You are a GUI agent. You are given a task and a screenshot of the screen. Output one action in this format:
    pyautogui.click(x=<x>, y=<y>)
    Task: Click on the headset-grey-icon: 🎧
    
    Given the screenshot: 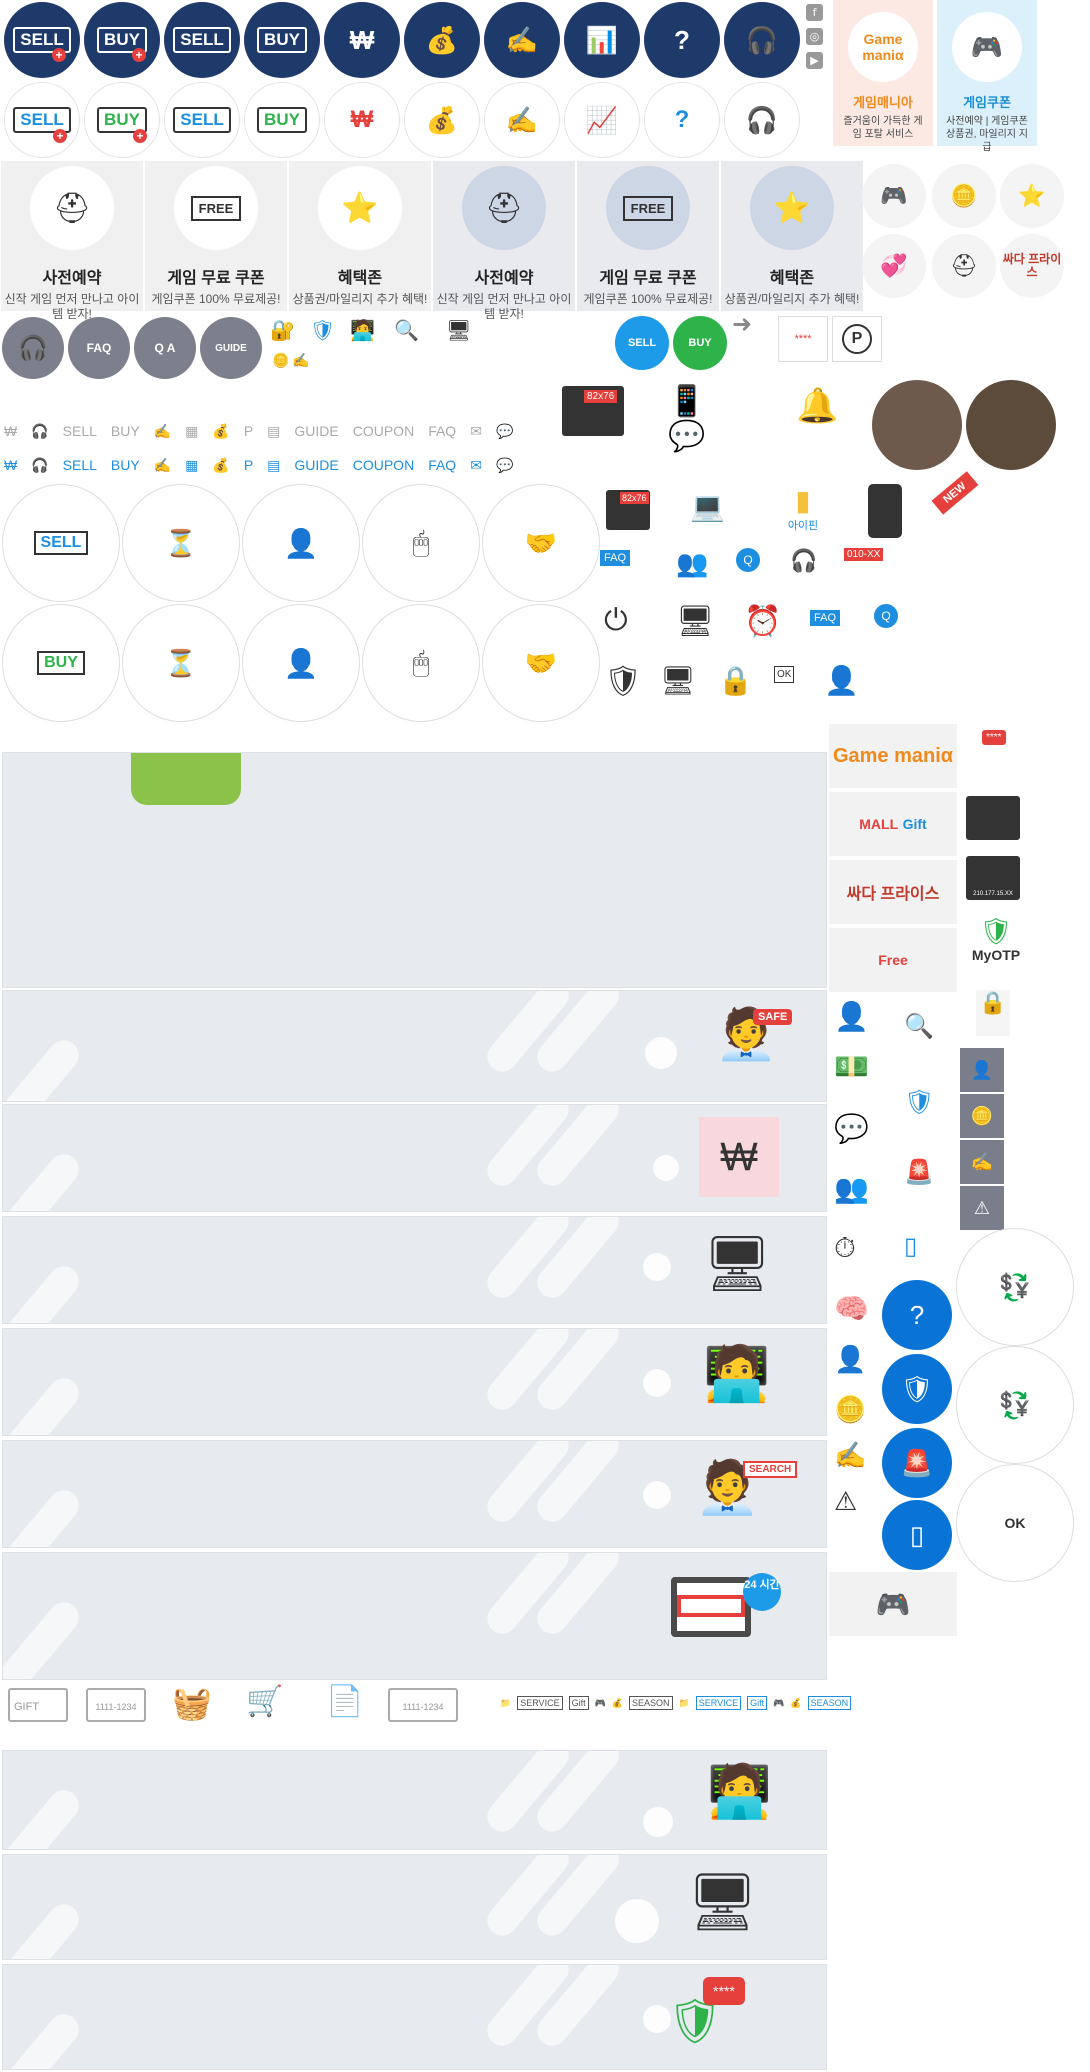 What is the action you would take?
    pyautogui.click(x=33, y=348)
    